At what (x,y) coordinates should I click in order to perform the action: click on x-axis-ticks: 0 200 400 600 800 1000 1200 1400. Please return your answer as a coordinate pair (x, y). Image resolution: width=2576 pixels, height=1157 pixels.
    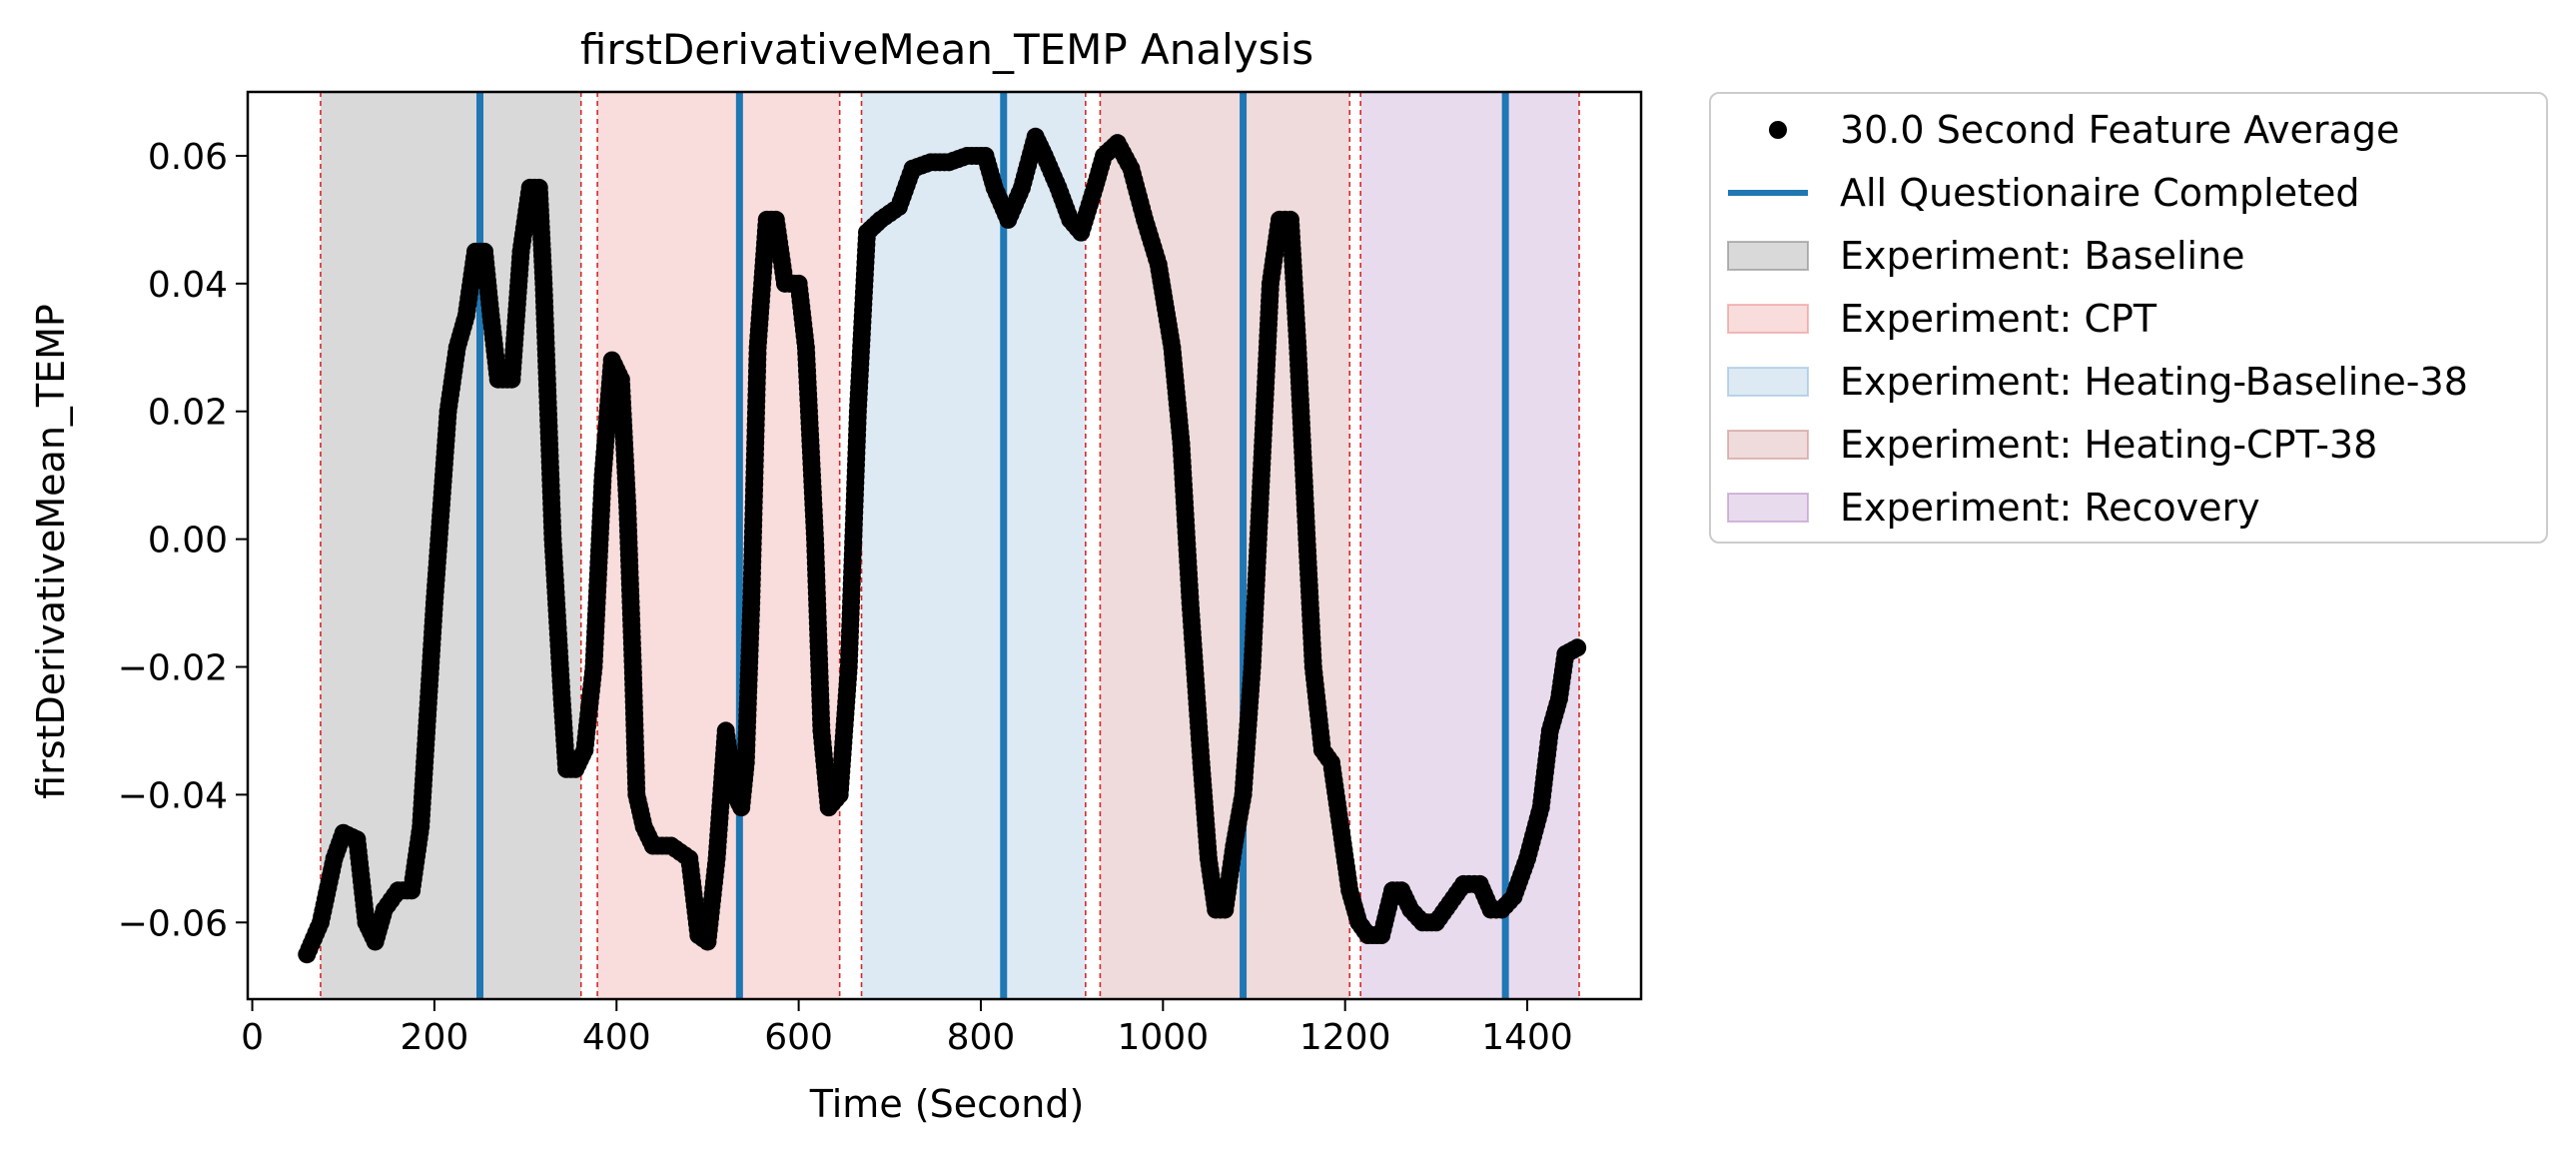
    Looking at the image, I should click on (907, 1028).